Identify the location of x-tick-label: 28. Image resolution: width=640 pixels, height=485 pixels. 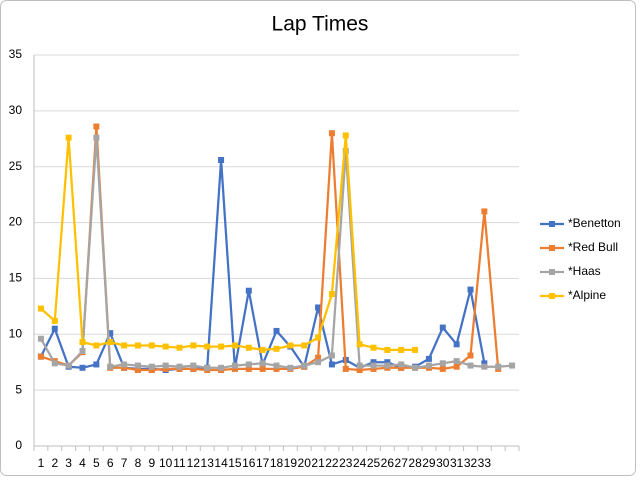
(415, 463).